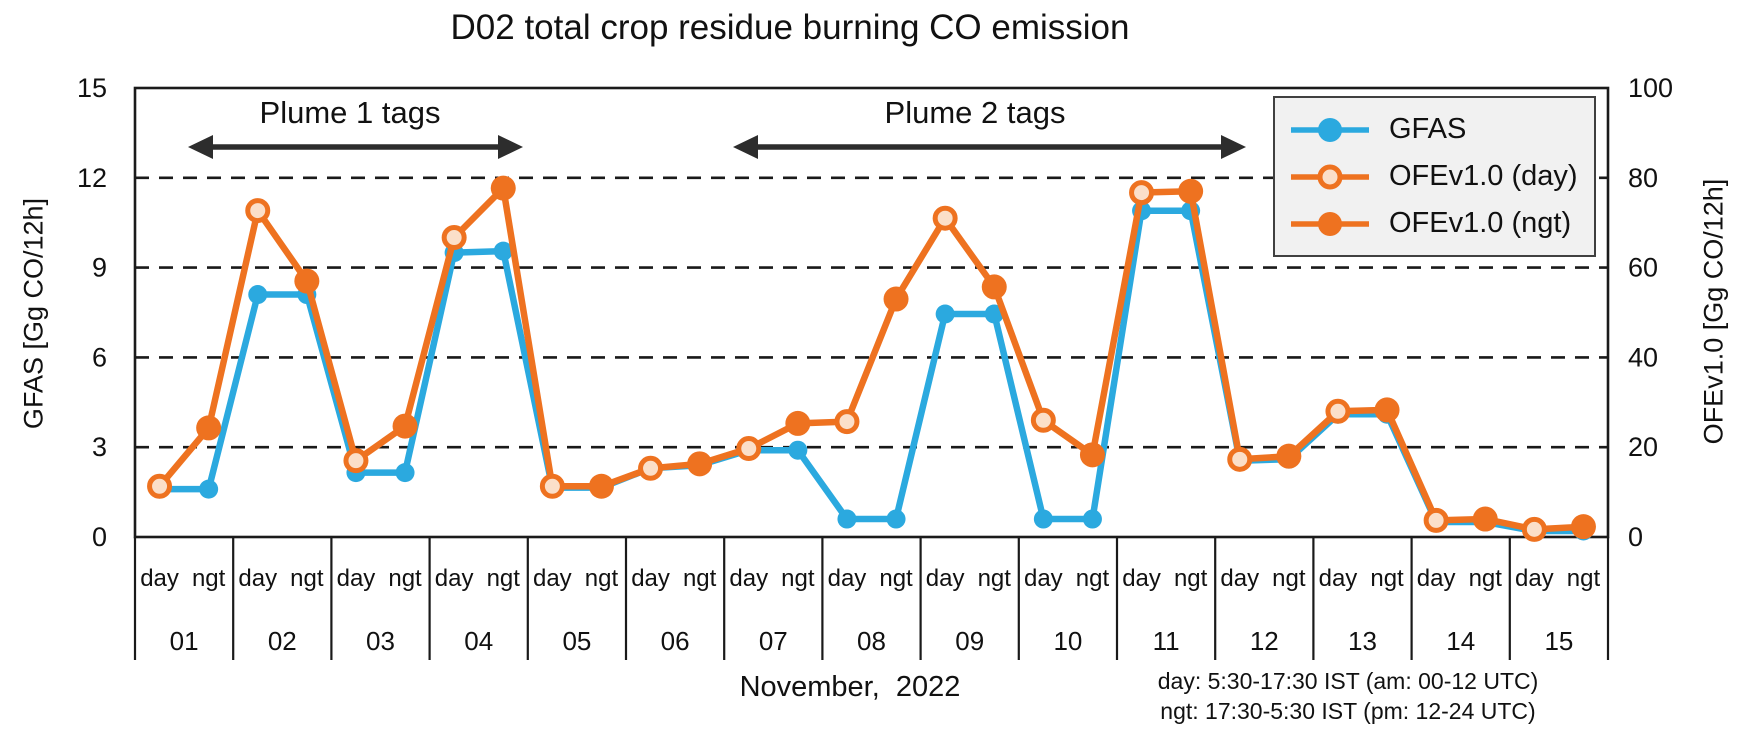  I want to click on legend-item-ofe-day: OFEv1.0 (day), so click(1439, 177).